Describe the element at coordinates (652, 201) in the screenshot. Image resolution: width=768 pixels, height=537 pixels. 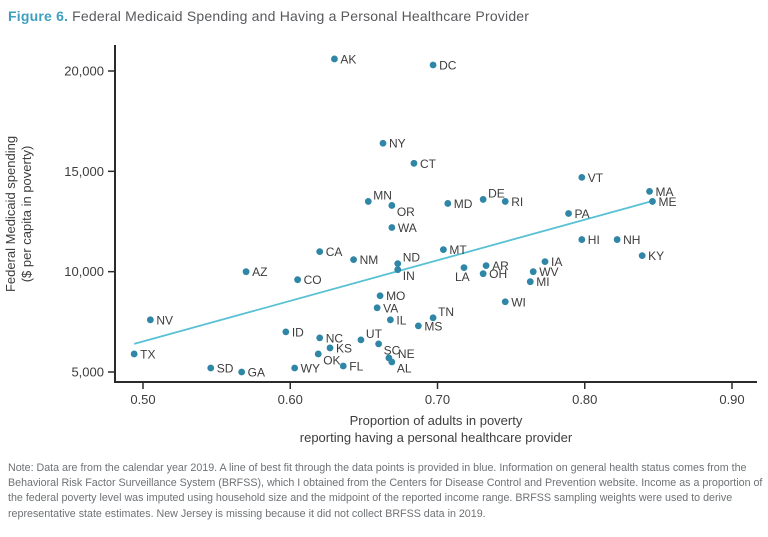
I see `data-point-ME` at that location.